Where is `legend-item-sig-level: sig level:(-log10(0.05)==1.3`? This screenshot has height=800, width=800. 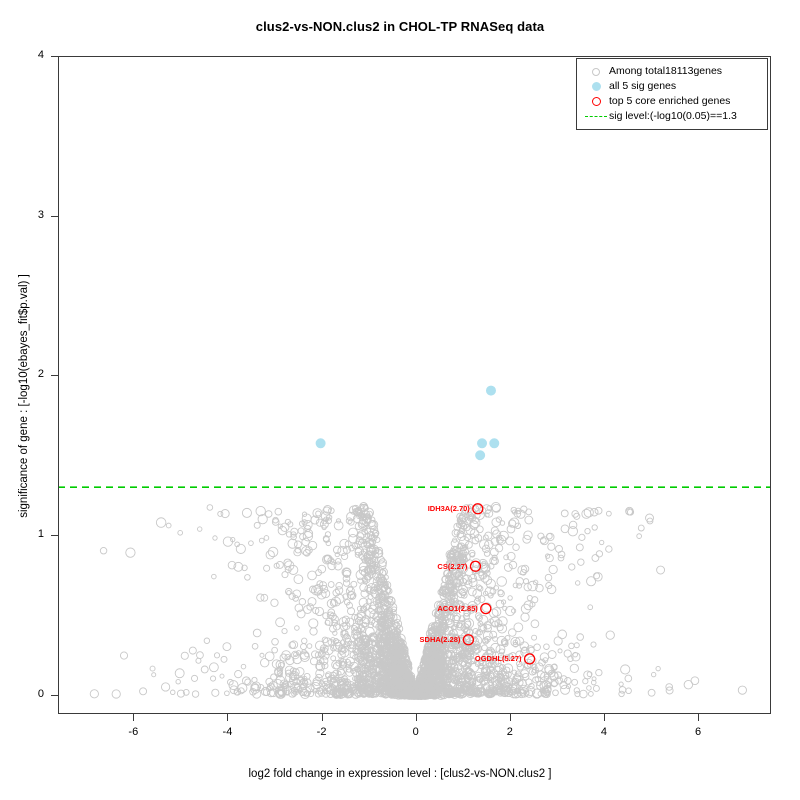 legend-item-sig-level: sig level:(-log10(0.05)==1.3 is located at coordinates (673, 116).